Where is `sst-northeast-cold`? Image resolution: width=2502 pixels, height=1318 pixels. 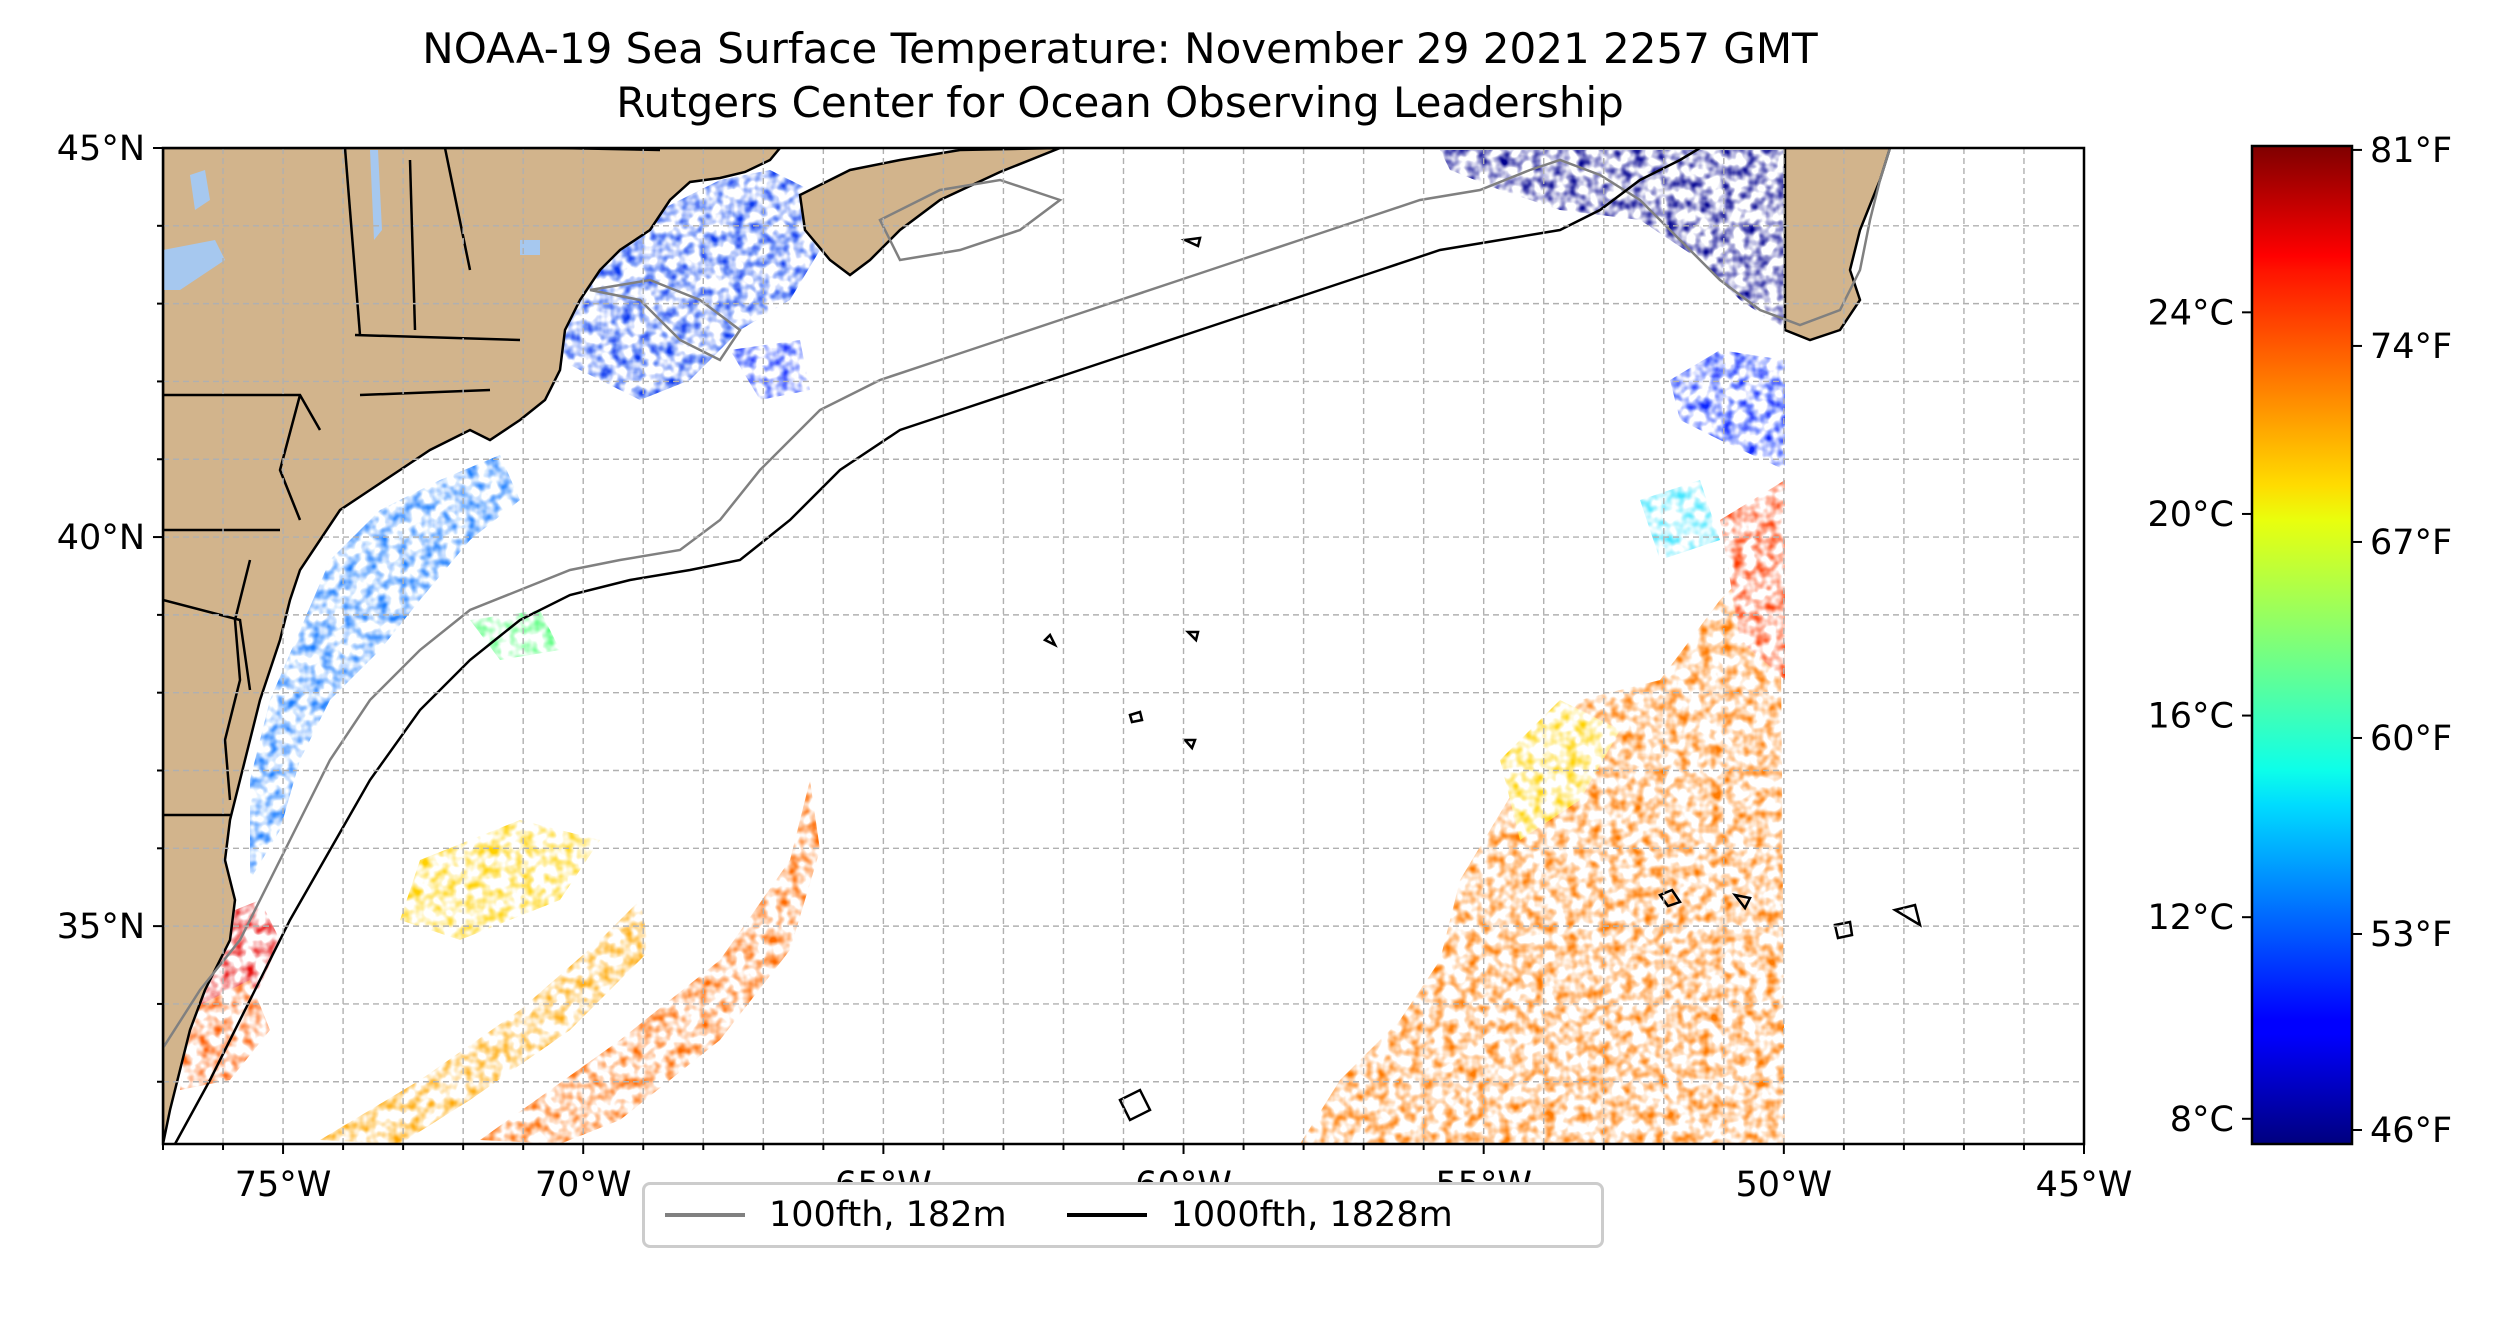 sst-northeast-cold is located at coordinates (1612, 240).